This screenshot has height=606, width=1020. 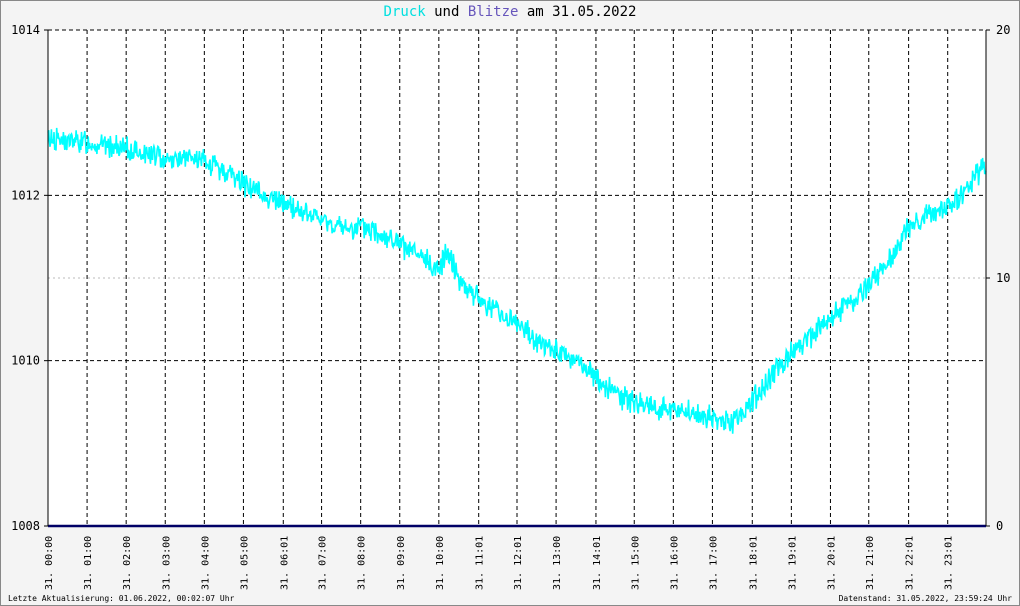 What do you see at coordinates (535, 12) in the screenshot?
I see `title-date-prefix: am` at bounding box center [535, 12].